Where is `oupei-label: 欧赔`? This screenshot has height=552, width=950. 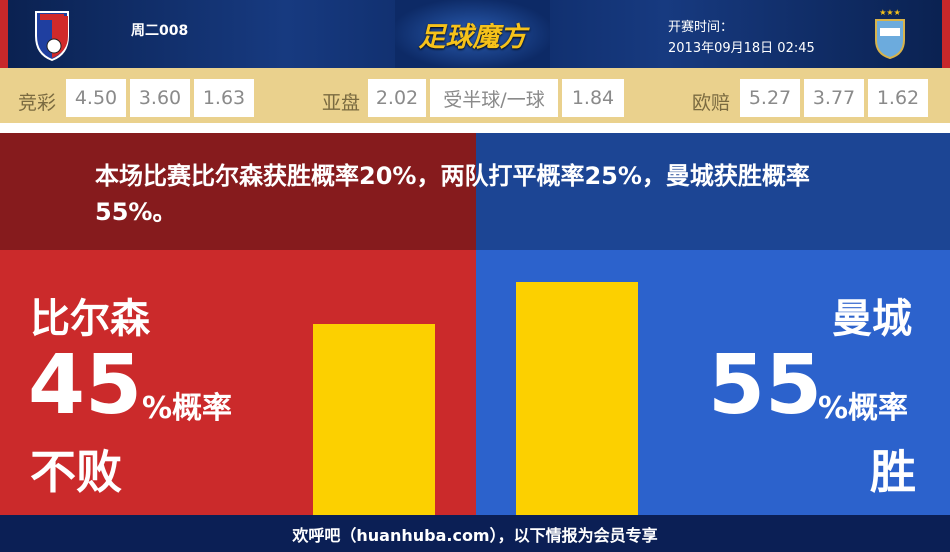 oupei-label: 欧赔 is located at coordinates (711, 103).